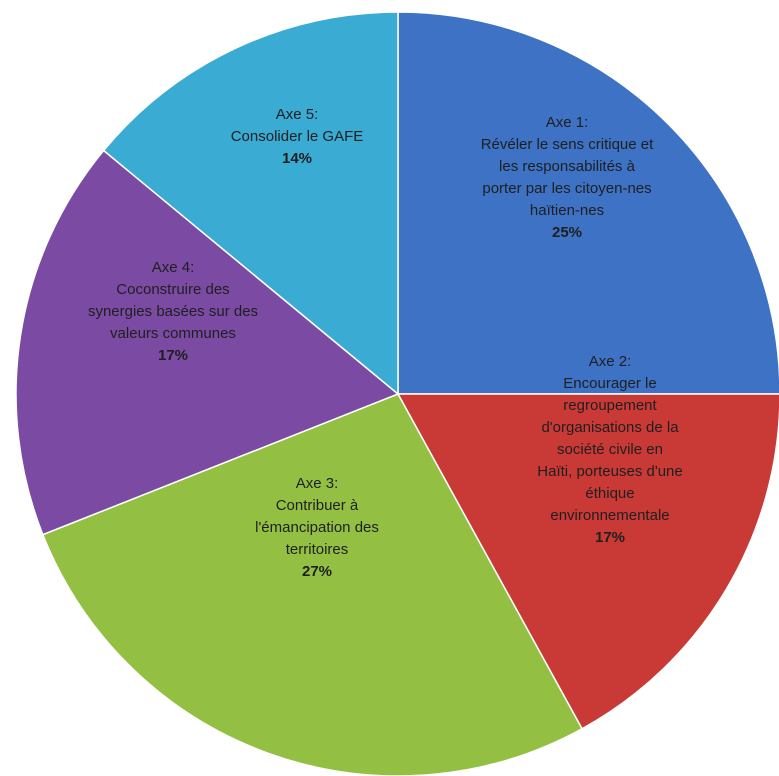 Image resolution: width=779 pixels, height=776 pixels. I want to click on slice-label-axe-5: Axe 5: Consolider le GAFE 14%, so click(297, 136).